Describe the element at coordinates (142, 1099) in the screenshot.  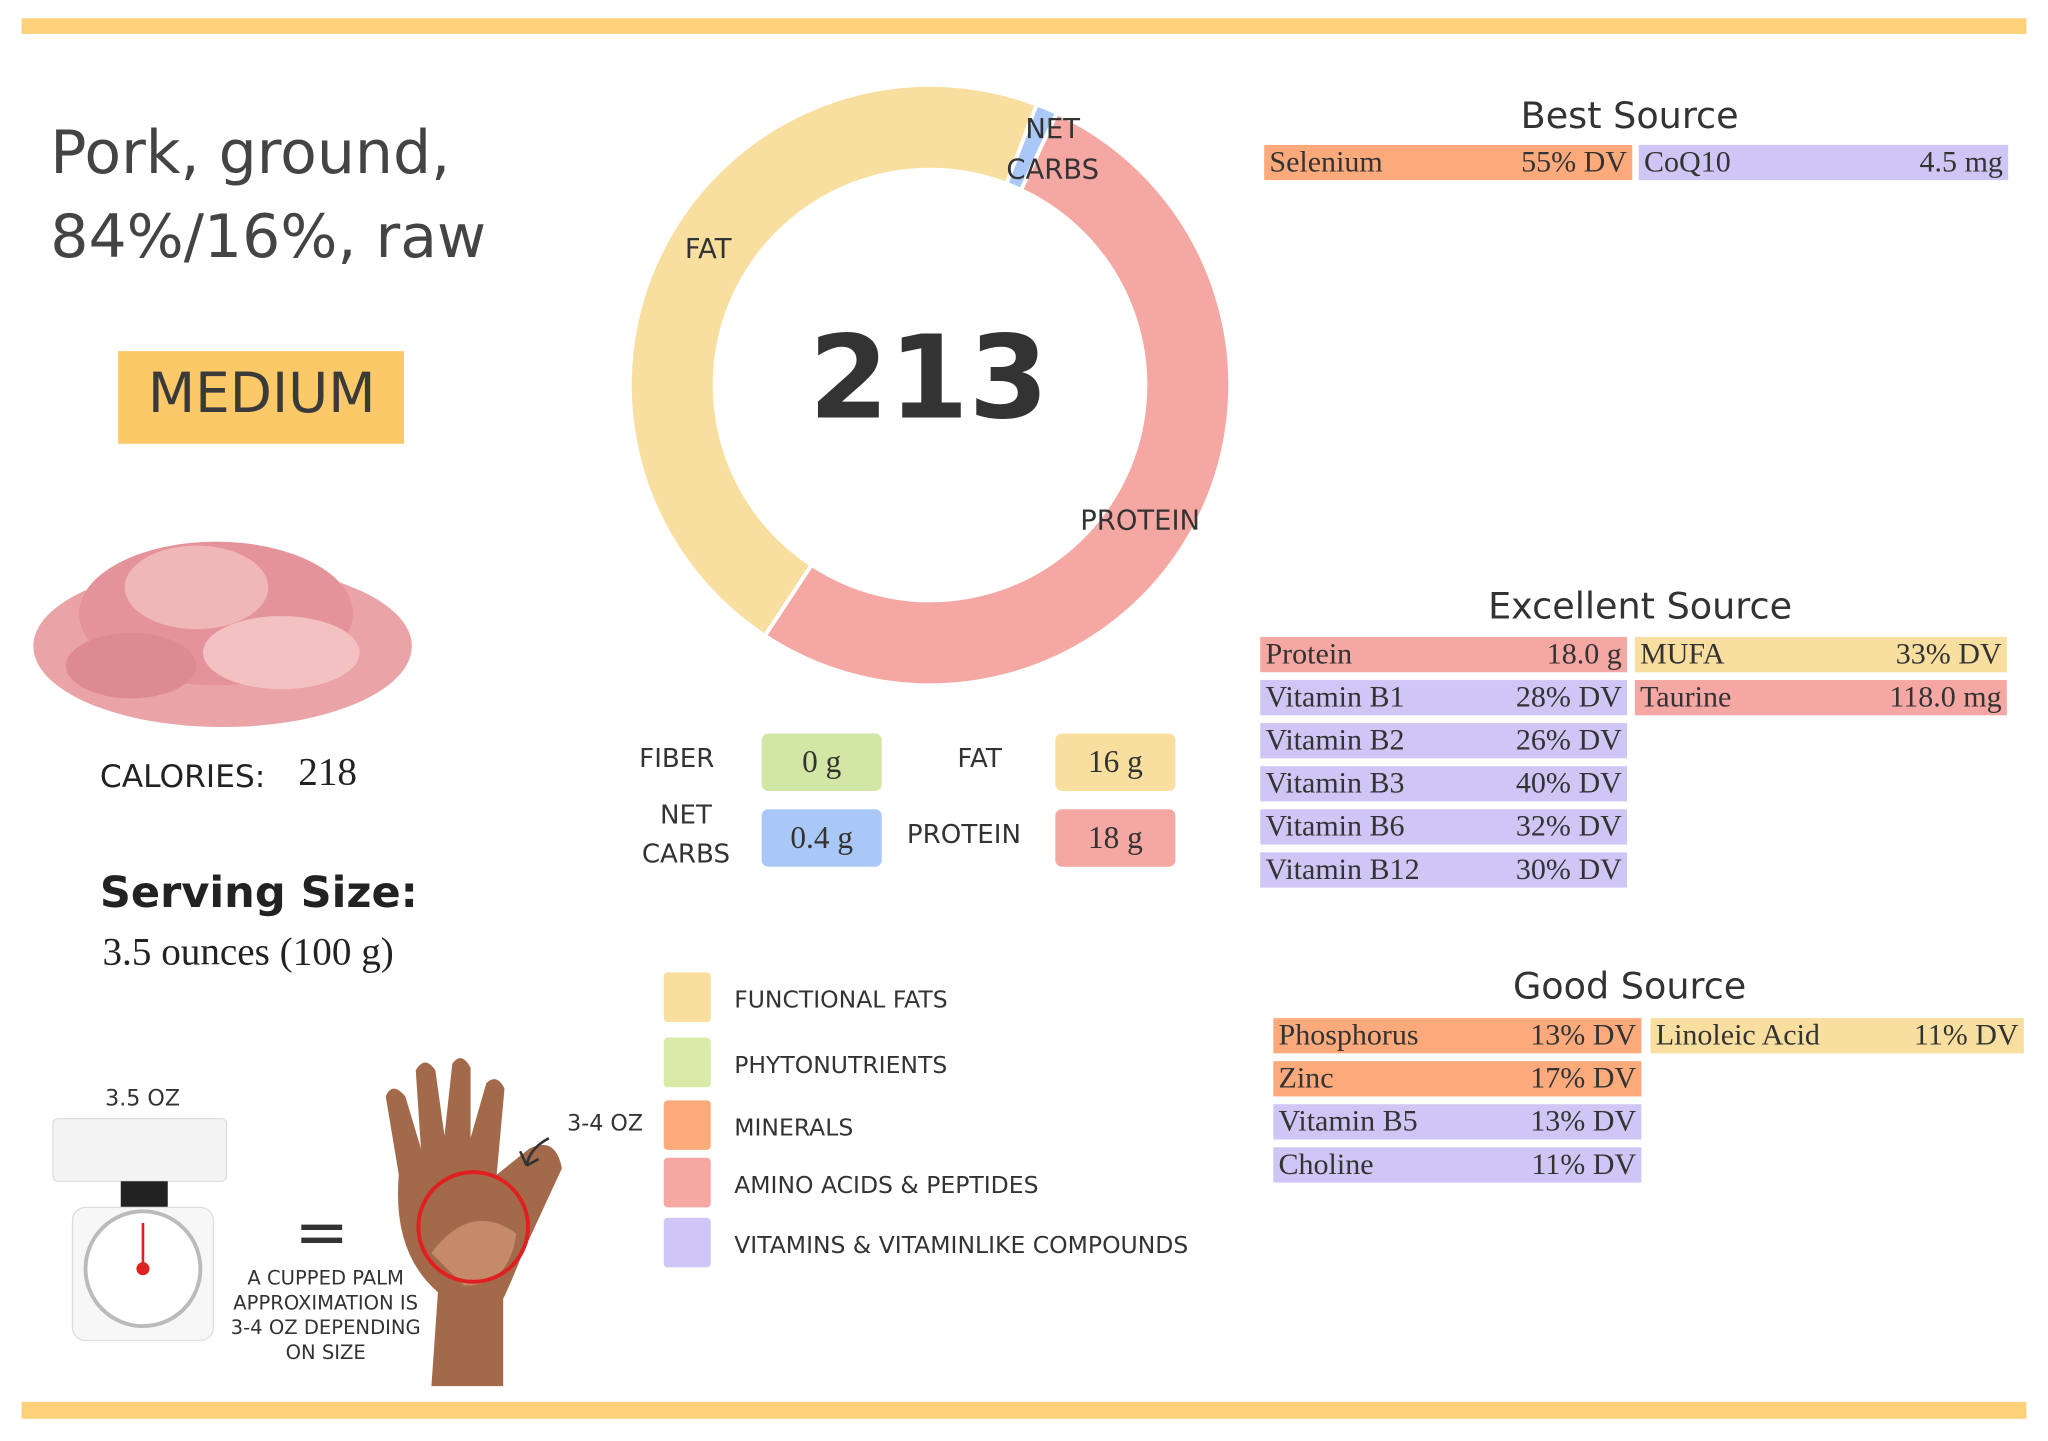
I see `scale-label: 3.5 OZ` at that location.